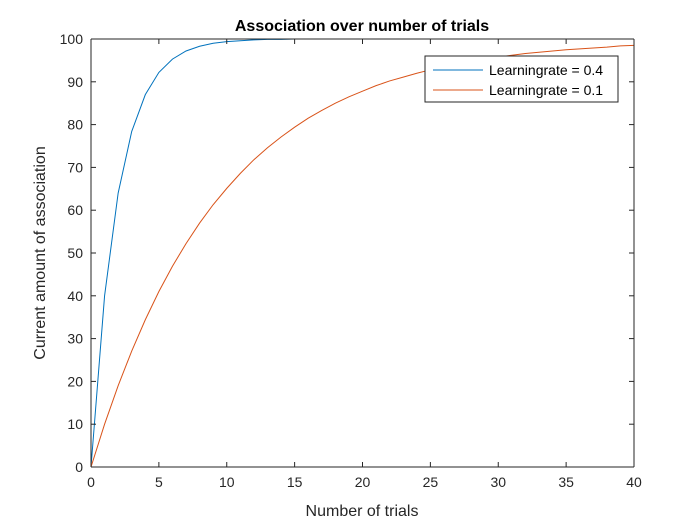  Describe the element at coordinates (634, 482) in the screenshot. I see `x-tick-label: 40` at that location.